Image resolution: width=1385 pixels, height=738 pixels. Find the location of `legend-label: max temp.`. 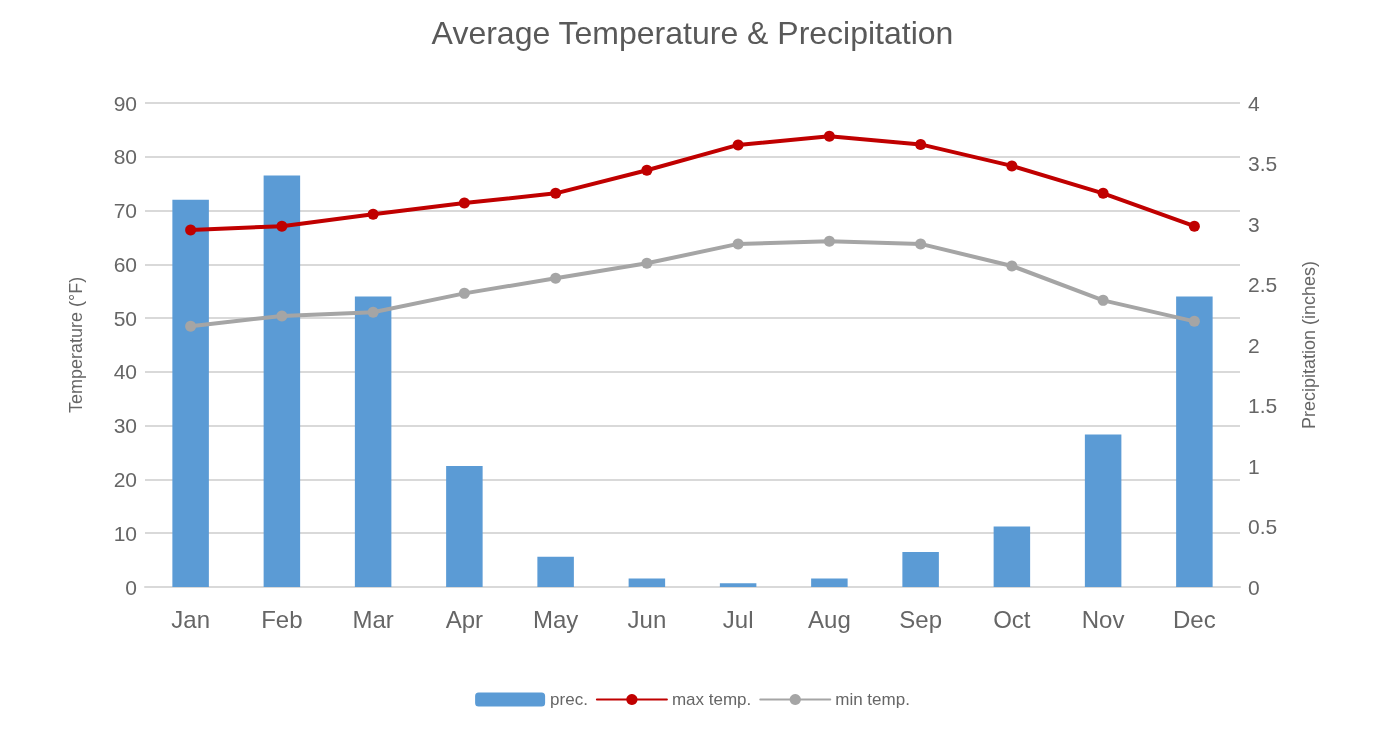

legend-label: max temp. is located at coordinates (711, 699).